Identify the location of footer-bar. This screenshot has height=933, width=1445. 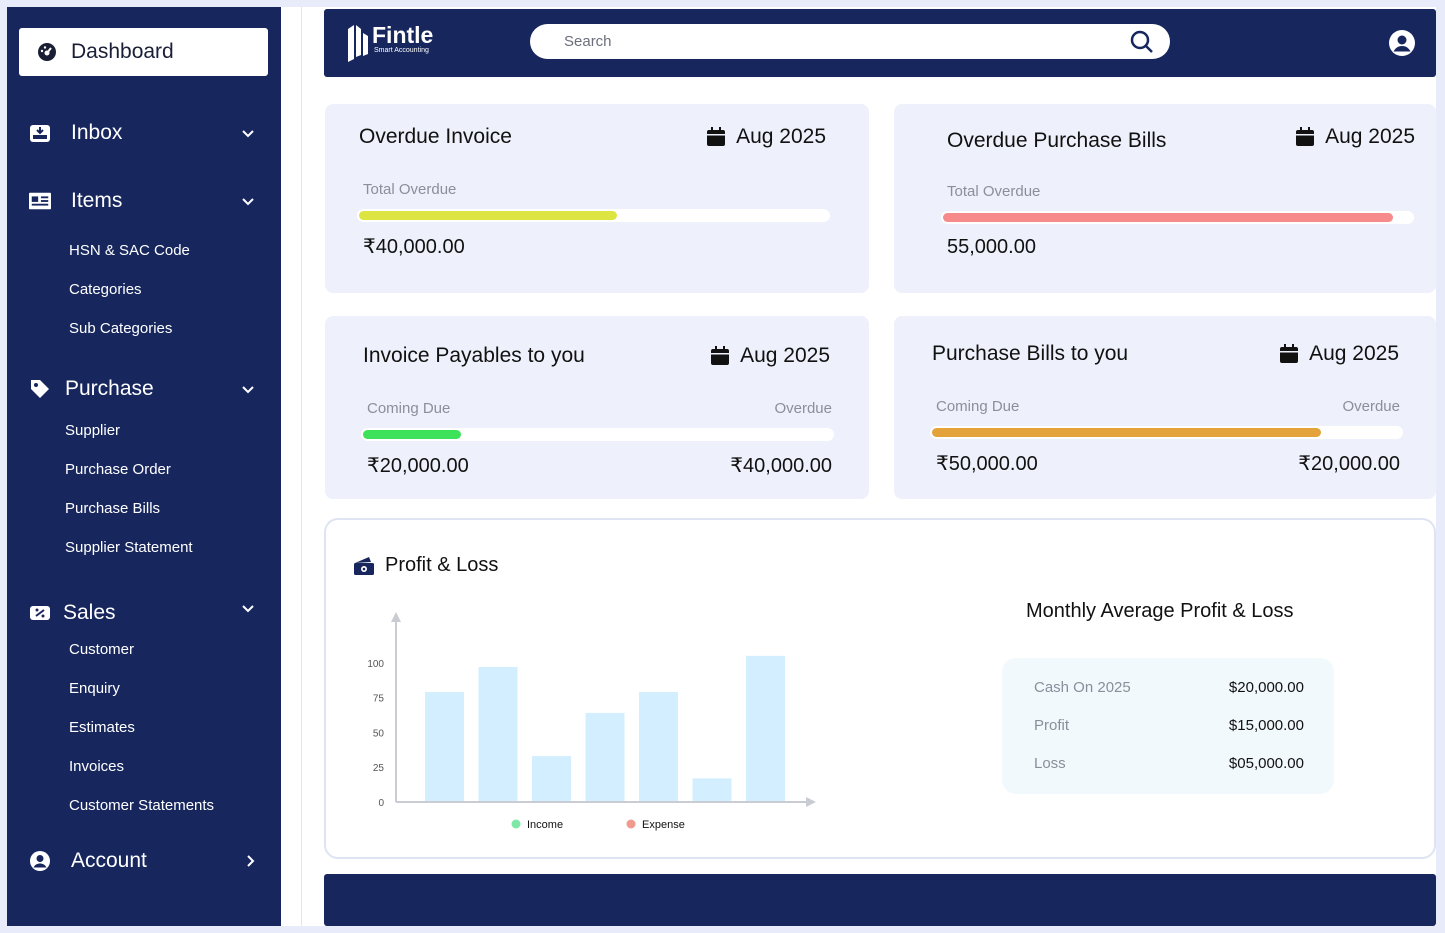
(880, 900).